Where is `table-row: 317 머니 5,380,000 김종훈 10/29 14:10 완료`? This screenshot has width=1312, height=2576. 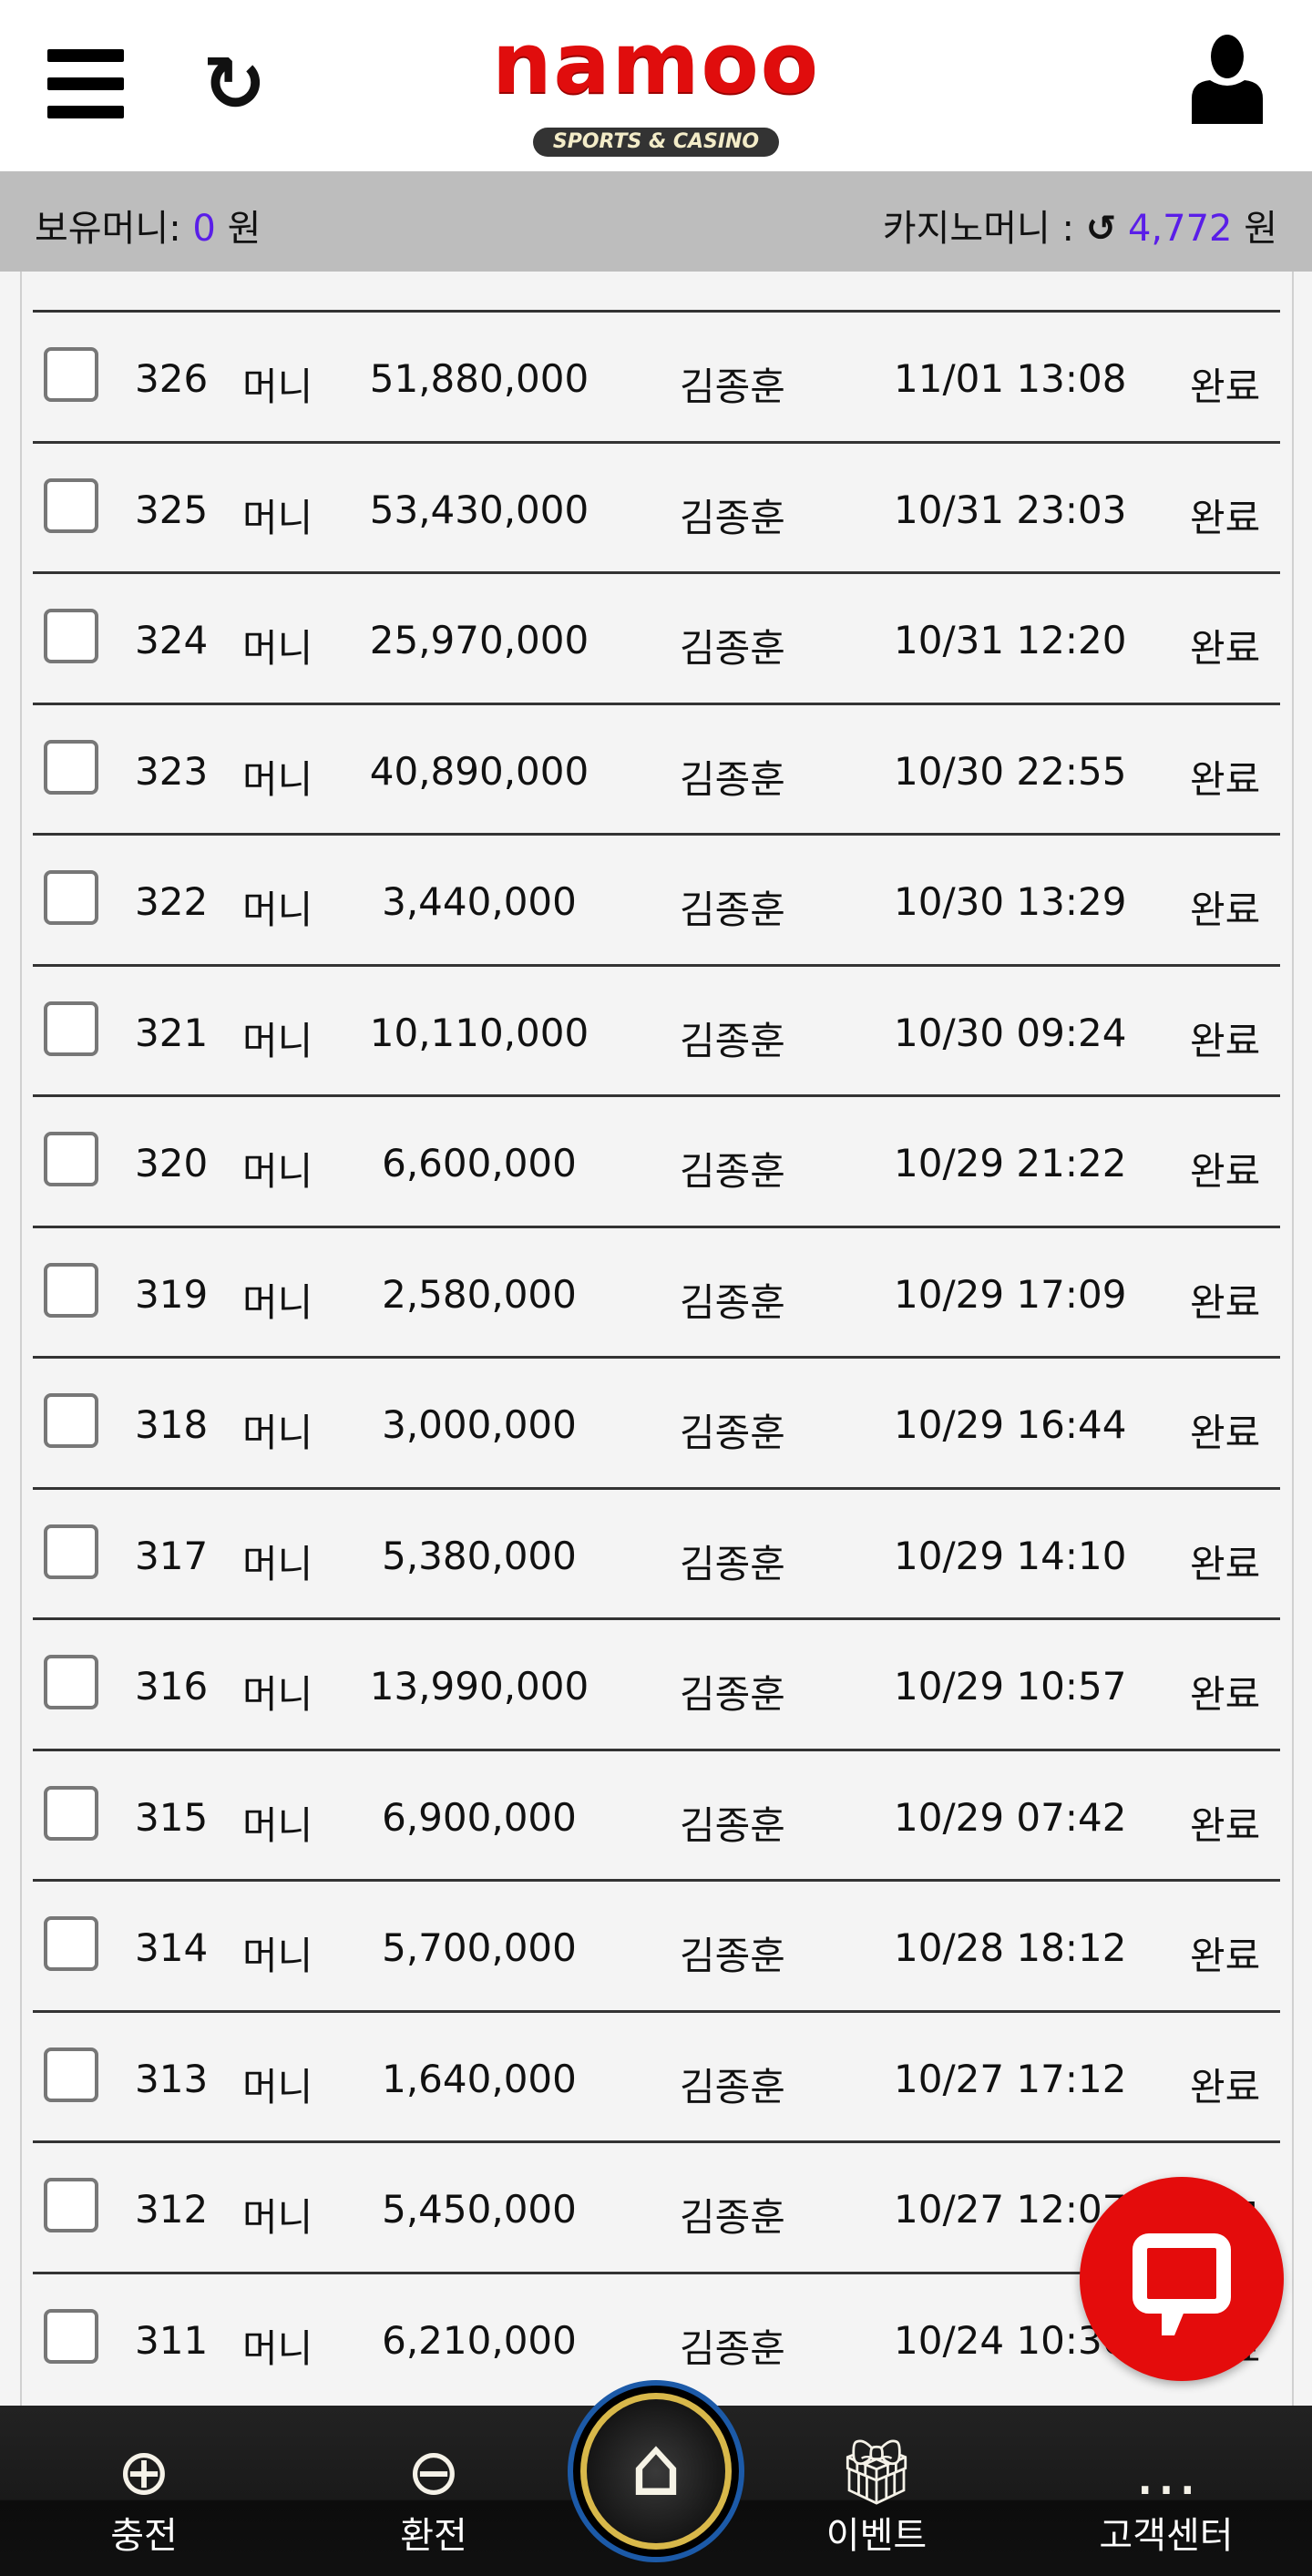
table-row: 317 머니 5,380,000 김종훈 10/29 14:10 완료 is located at coordinates (656, 1552).